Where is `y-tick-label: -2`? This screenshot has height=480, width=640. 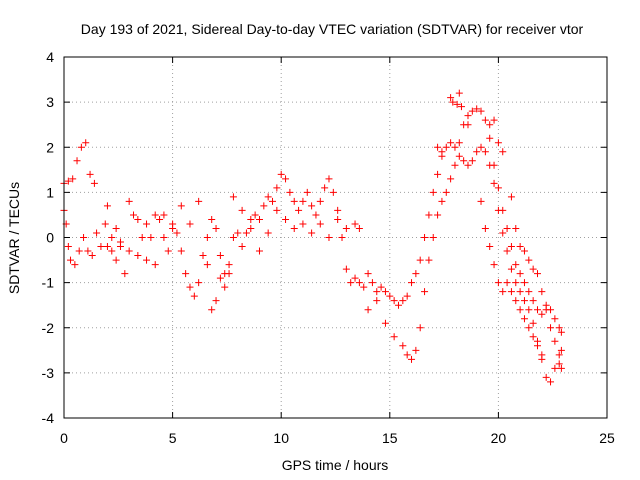
y-tick-label: -2 is located at coordinates (48, 328).